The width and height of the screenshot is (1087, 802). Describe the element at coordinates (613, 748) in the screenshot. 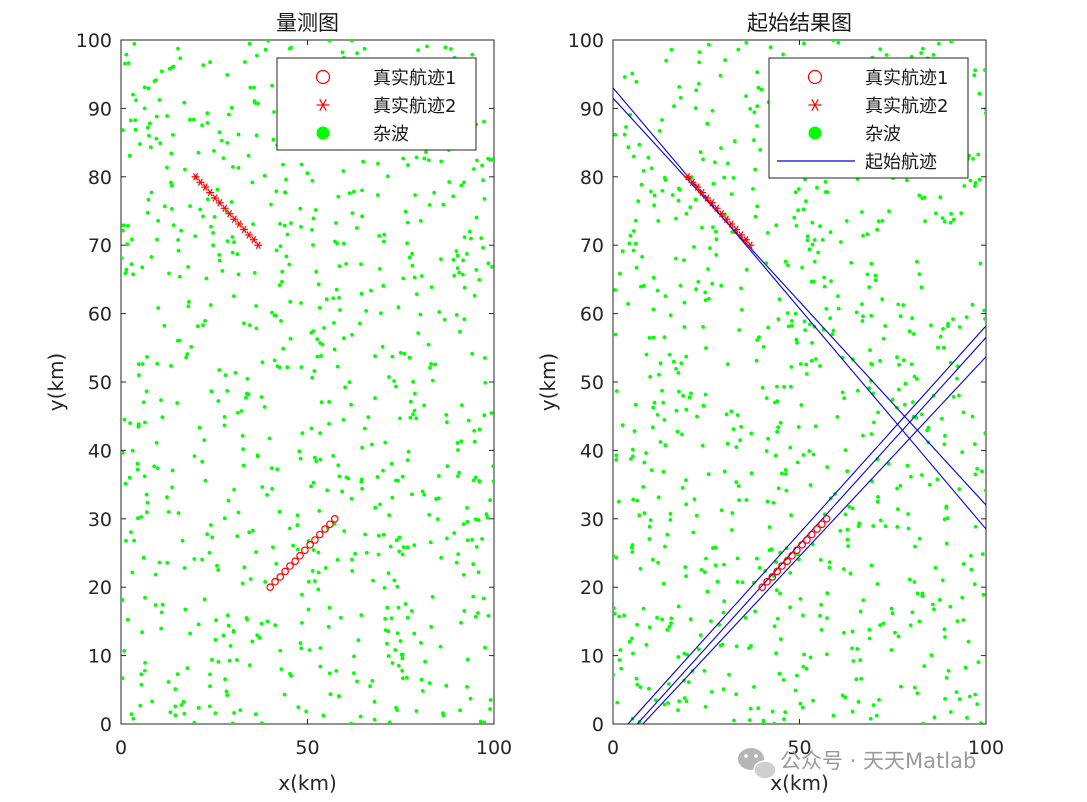

I see `x-tick-label: 0` at that location.